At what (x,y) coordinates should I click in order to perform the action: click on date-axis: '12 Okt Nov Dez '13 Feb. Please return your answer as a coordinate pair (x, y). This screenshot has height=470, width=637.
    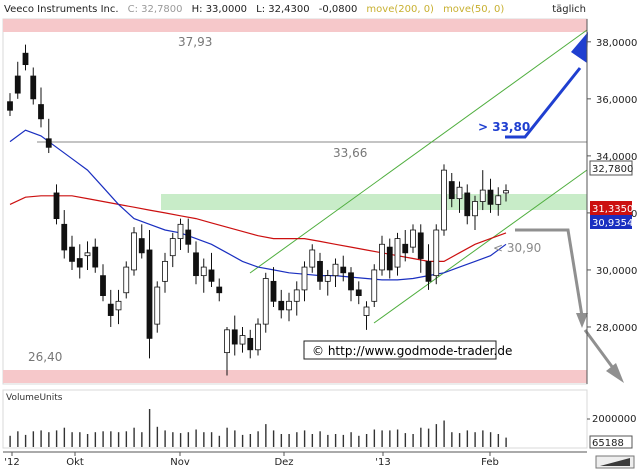
    Looking at the image, I should click on (295, 459).